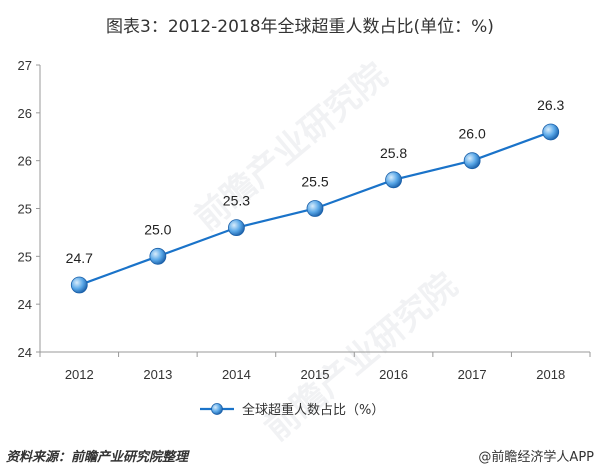  Describe the element at coordinates (314, 182) in the screenshot. I see `data-label: 25.5` at that location.